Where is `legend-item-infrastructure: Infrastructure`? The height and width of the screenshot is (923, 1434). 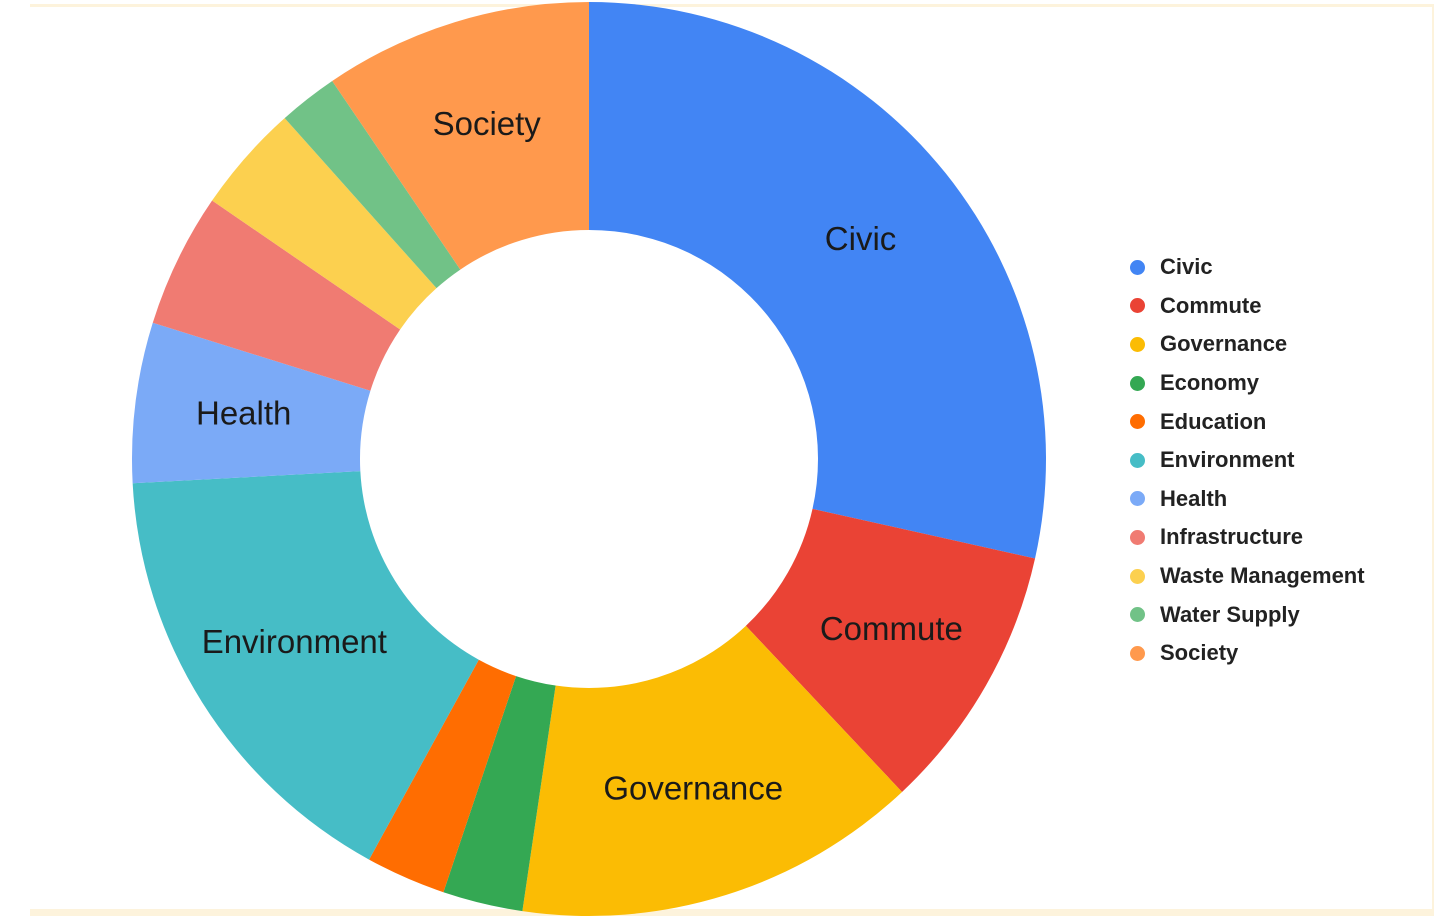
legend-item-infrastructure: Infrastructure is located at coordinates (1247, 537).